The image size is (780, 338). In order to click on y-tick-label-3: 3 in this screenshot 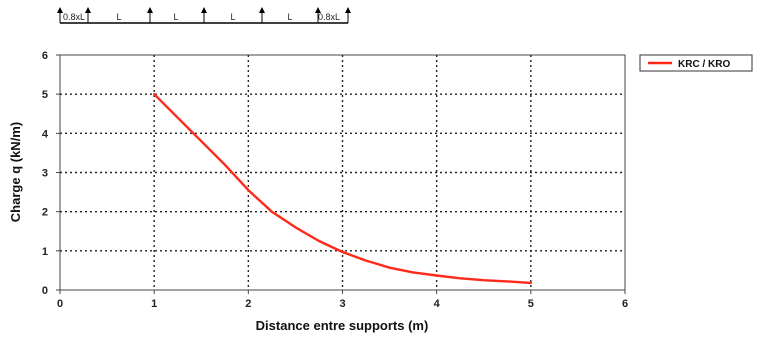, I will do `click(45, 174)`.